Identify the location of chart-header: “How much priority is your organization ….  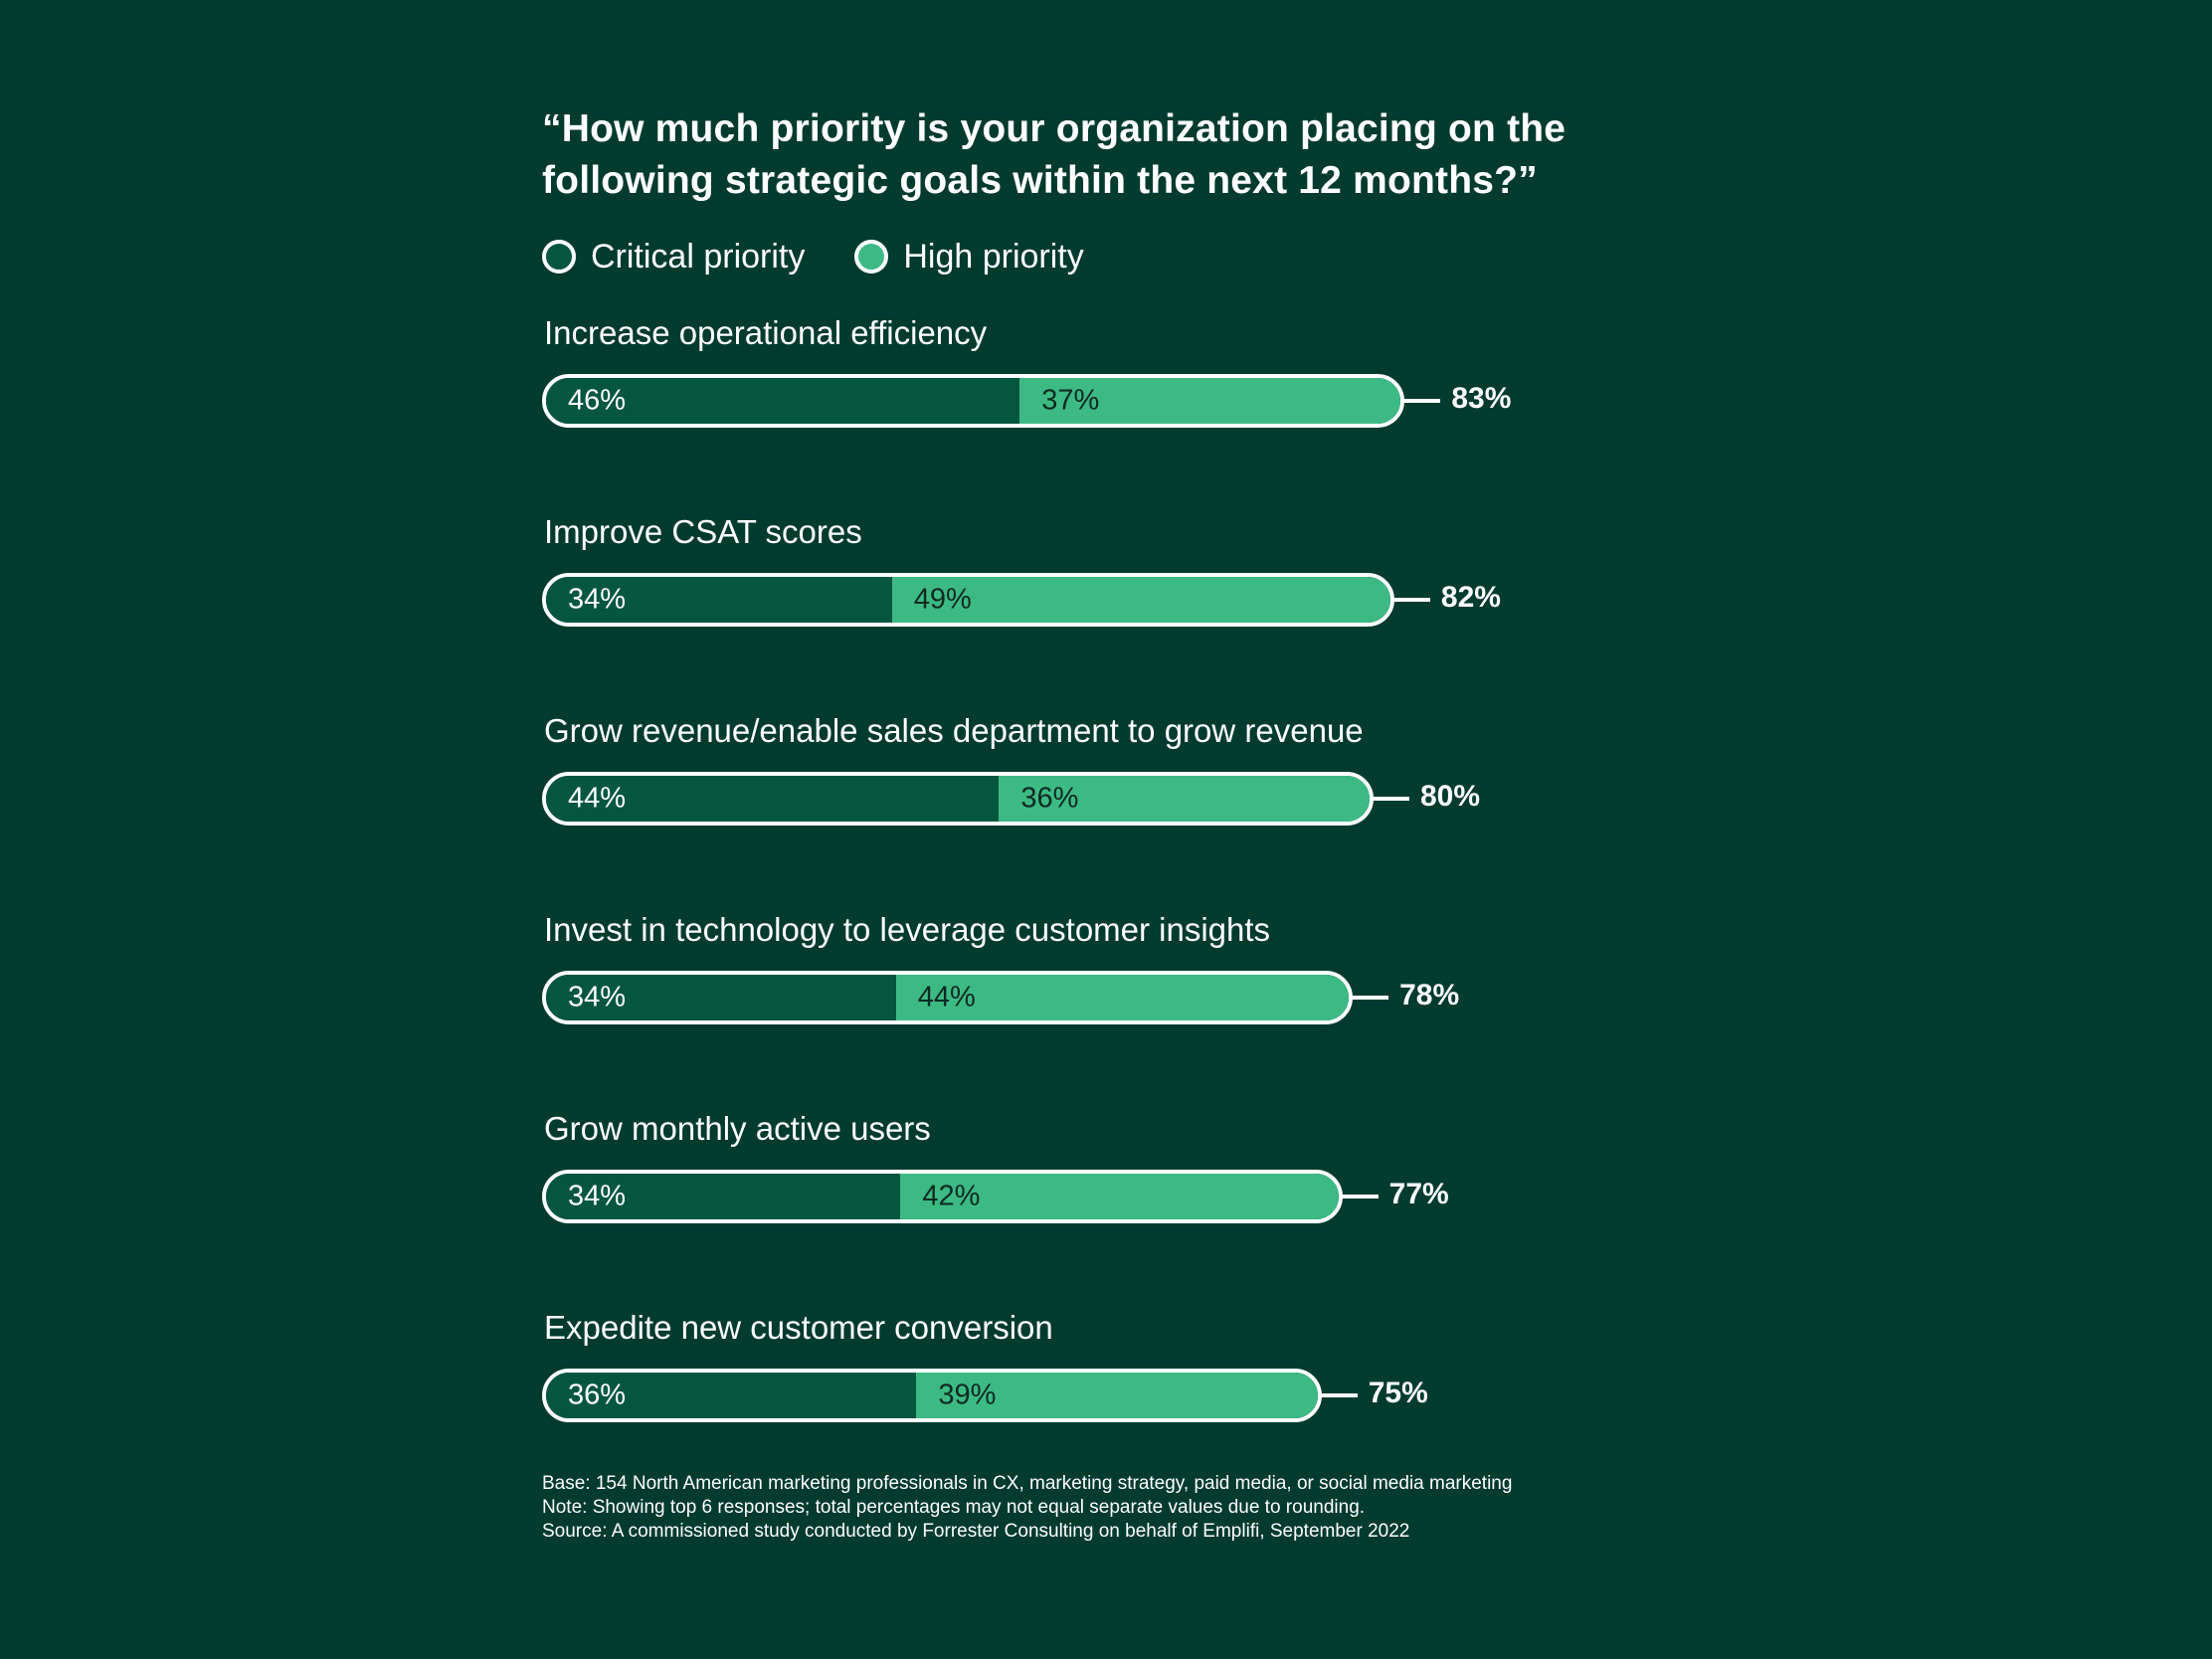
(1129, 190).